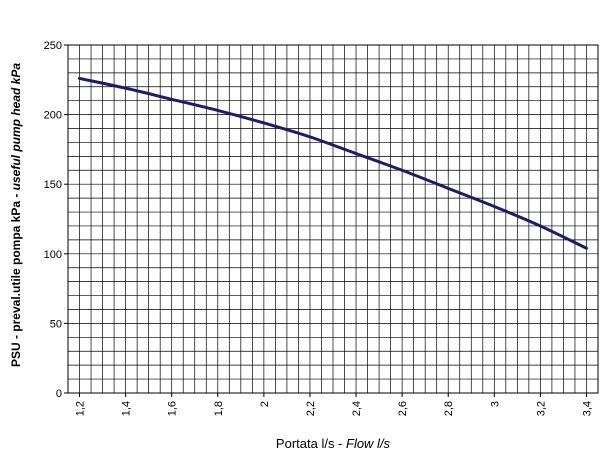  I want to click on x-tick-label: 2,4, so click(357, 408).